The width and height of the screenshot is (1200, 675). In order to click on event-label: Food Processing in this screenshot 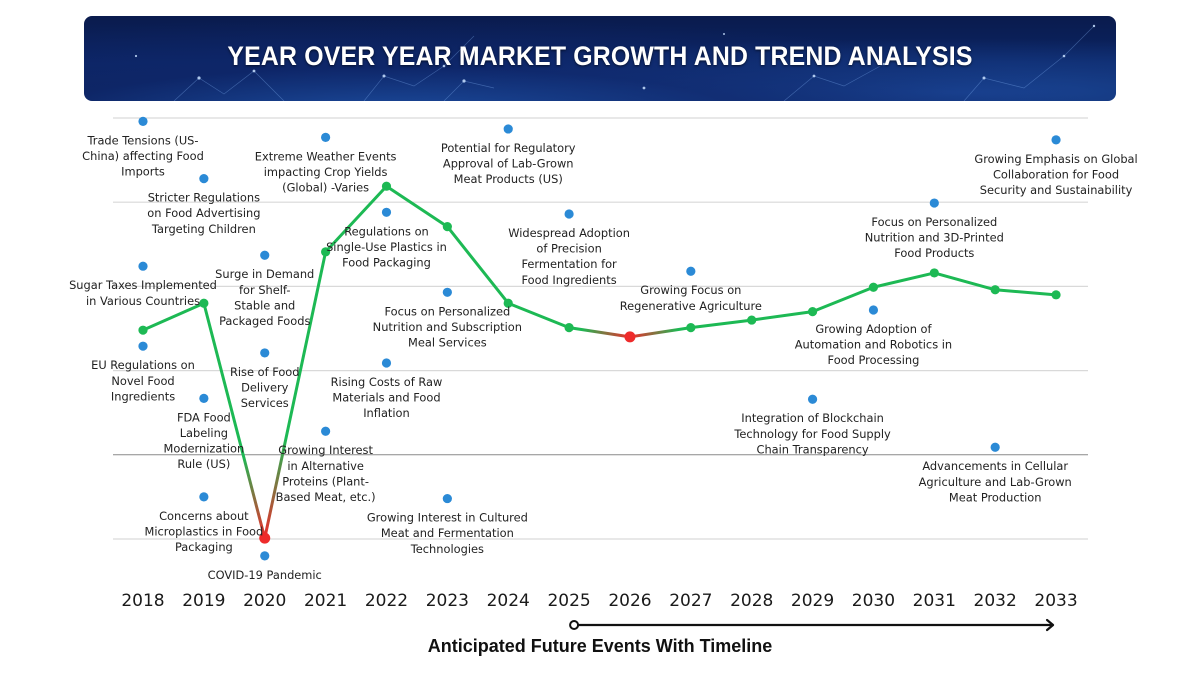, I will do `click(874, 360)`.